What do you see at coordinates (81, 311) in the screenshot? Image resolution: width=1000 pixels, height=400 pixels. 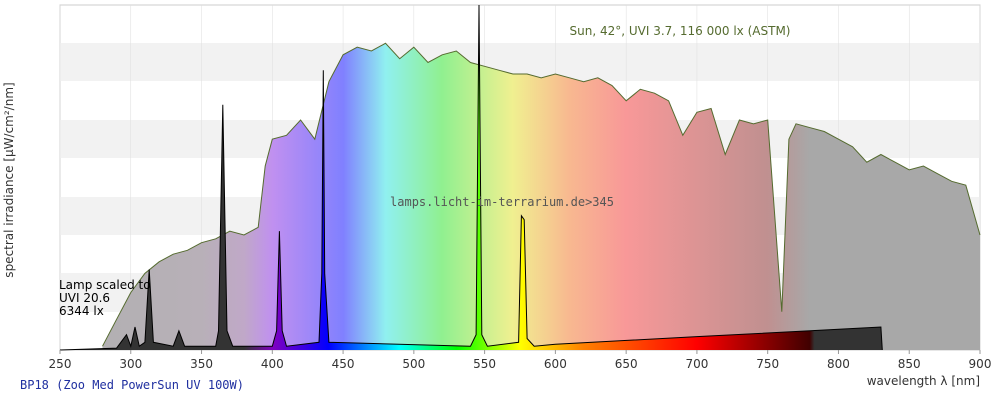 I see `annotation: 6344 lx` at bounding box center [81, 311].